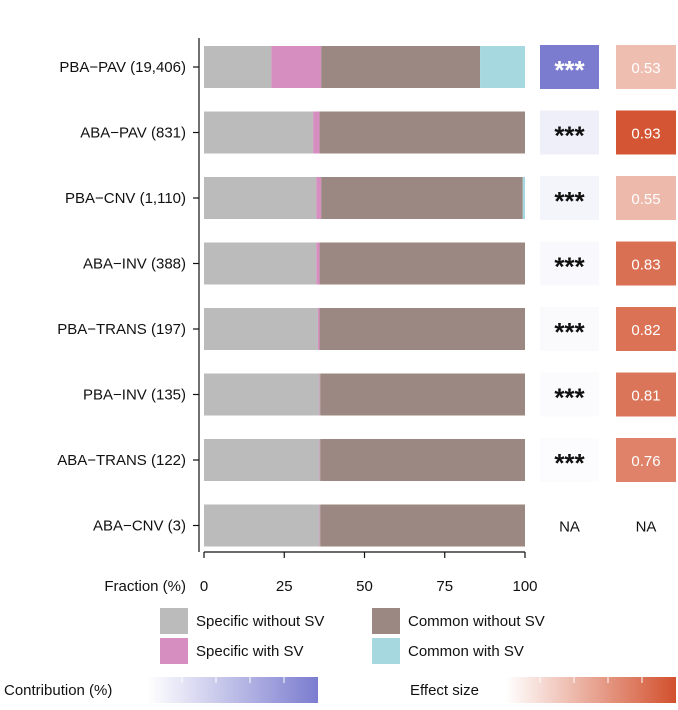  What do you see at coordinates (58, 690) in the screenshot?
I see `contribution-colorbar-label: Contribution (%)` at bounding box center [58, 690].